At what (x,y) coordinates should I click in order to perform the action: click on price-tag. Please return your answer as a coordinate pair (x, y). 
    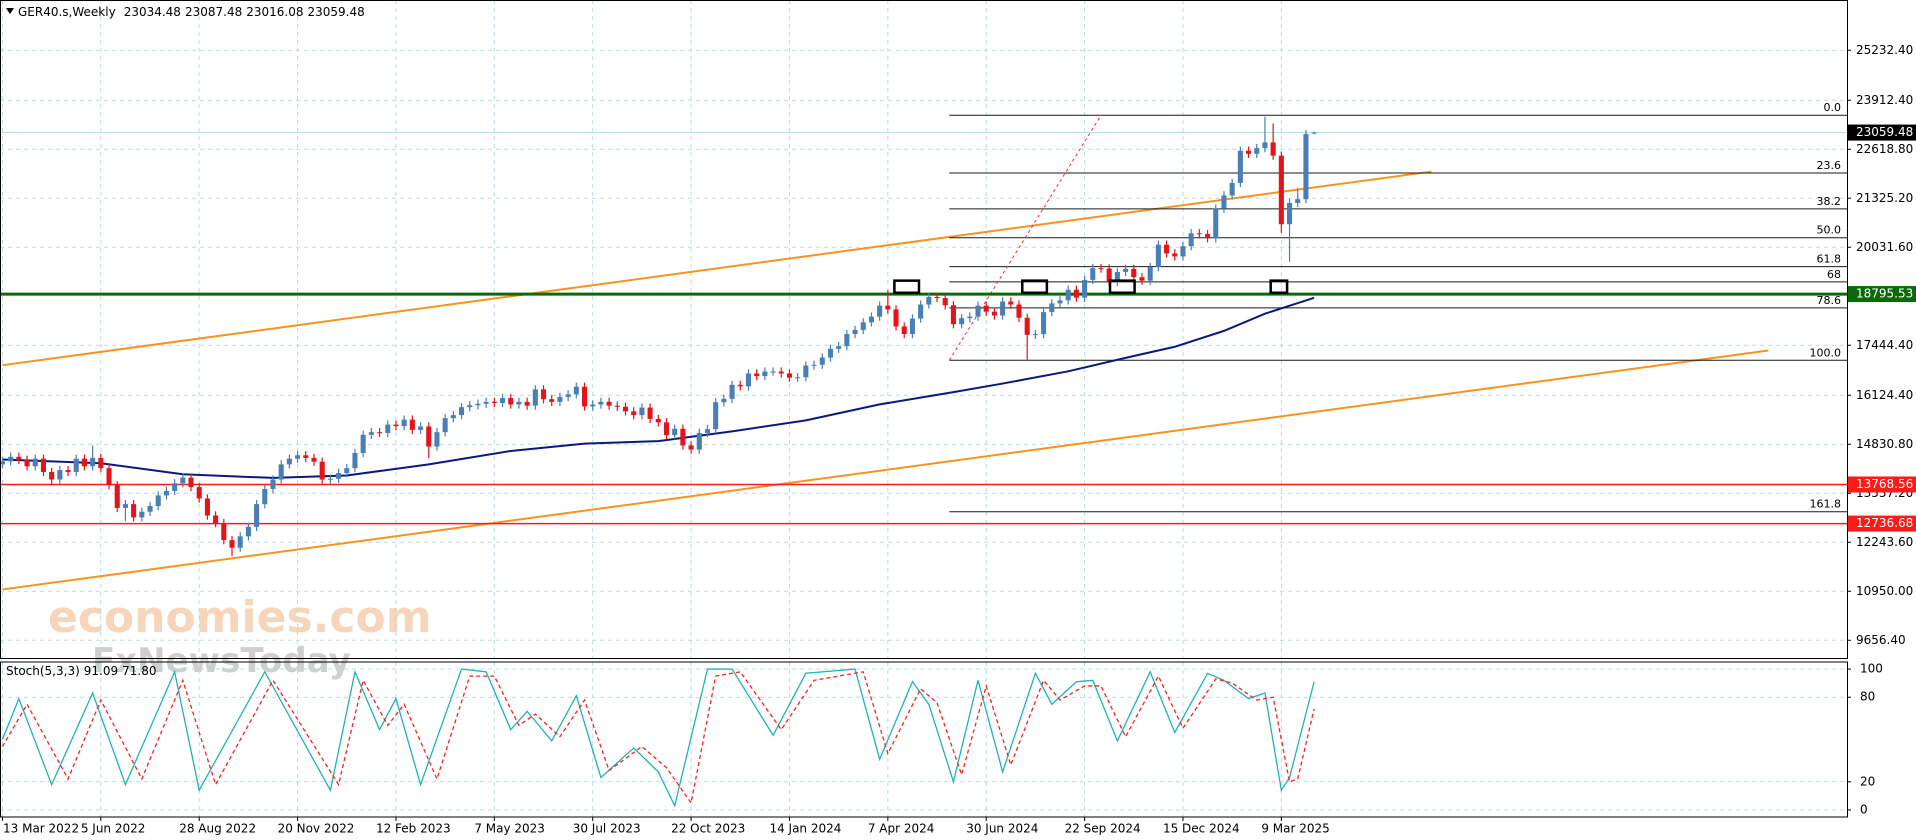
    Looking at the image, I should click on (1882, 484).